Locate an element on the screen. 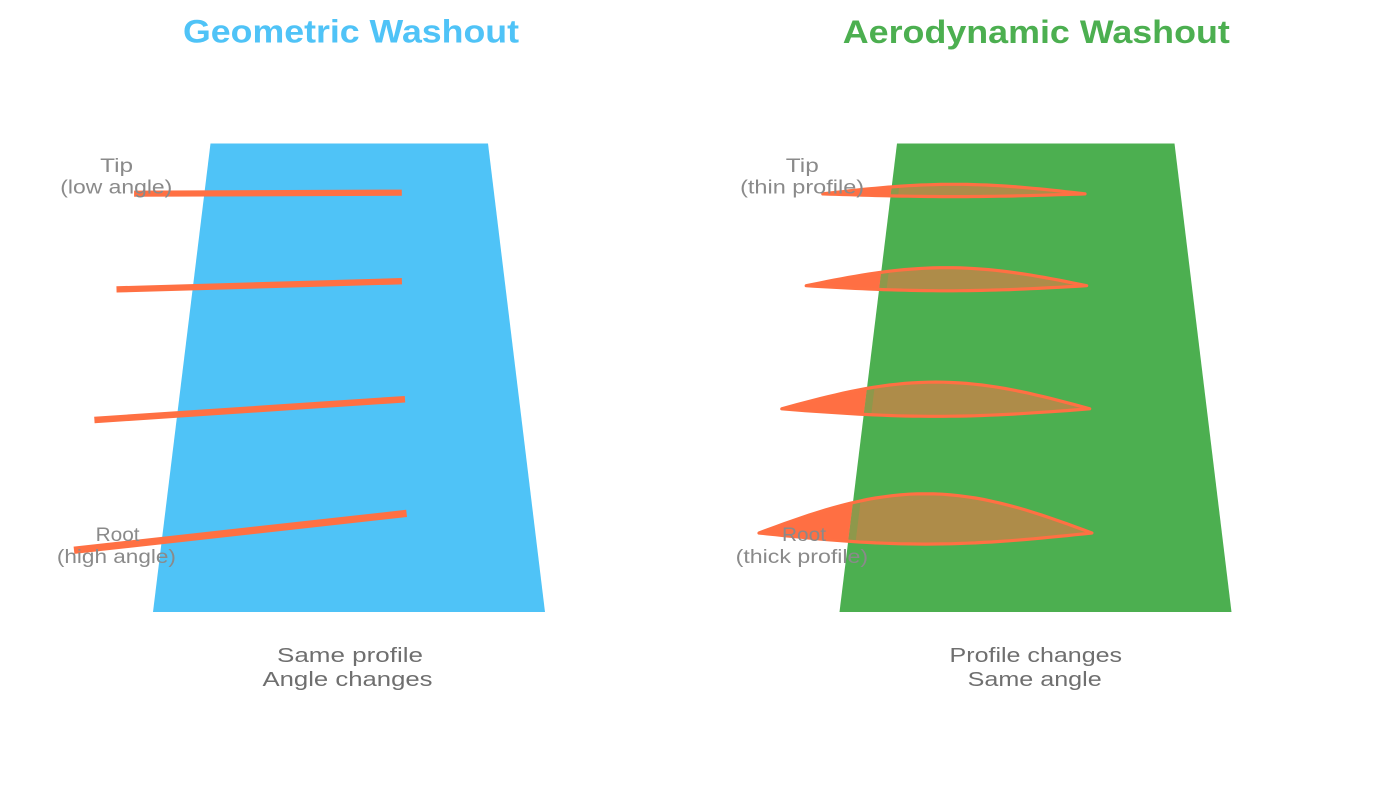 The image size is (1384, 788). svg-text: (low angle) is located at coordinates (116, 187).